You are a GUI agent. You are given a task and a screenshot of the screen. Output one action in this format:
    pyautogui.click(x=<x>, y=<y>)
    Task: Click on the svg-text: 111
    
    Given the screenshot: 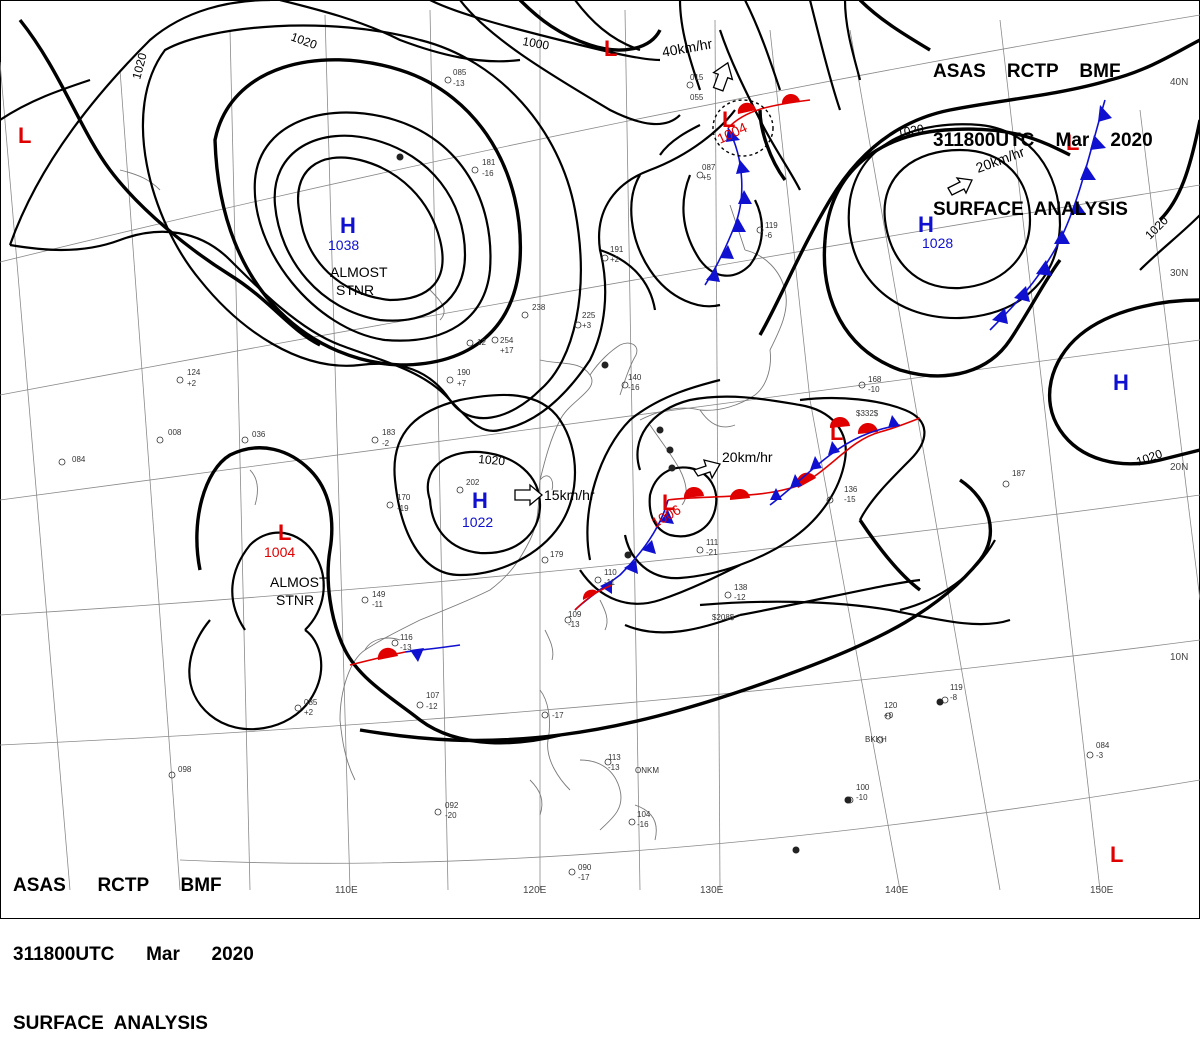 What is the action you would take?
    pyautogui.click(x=712, y=542)
    